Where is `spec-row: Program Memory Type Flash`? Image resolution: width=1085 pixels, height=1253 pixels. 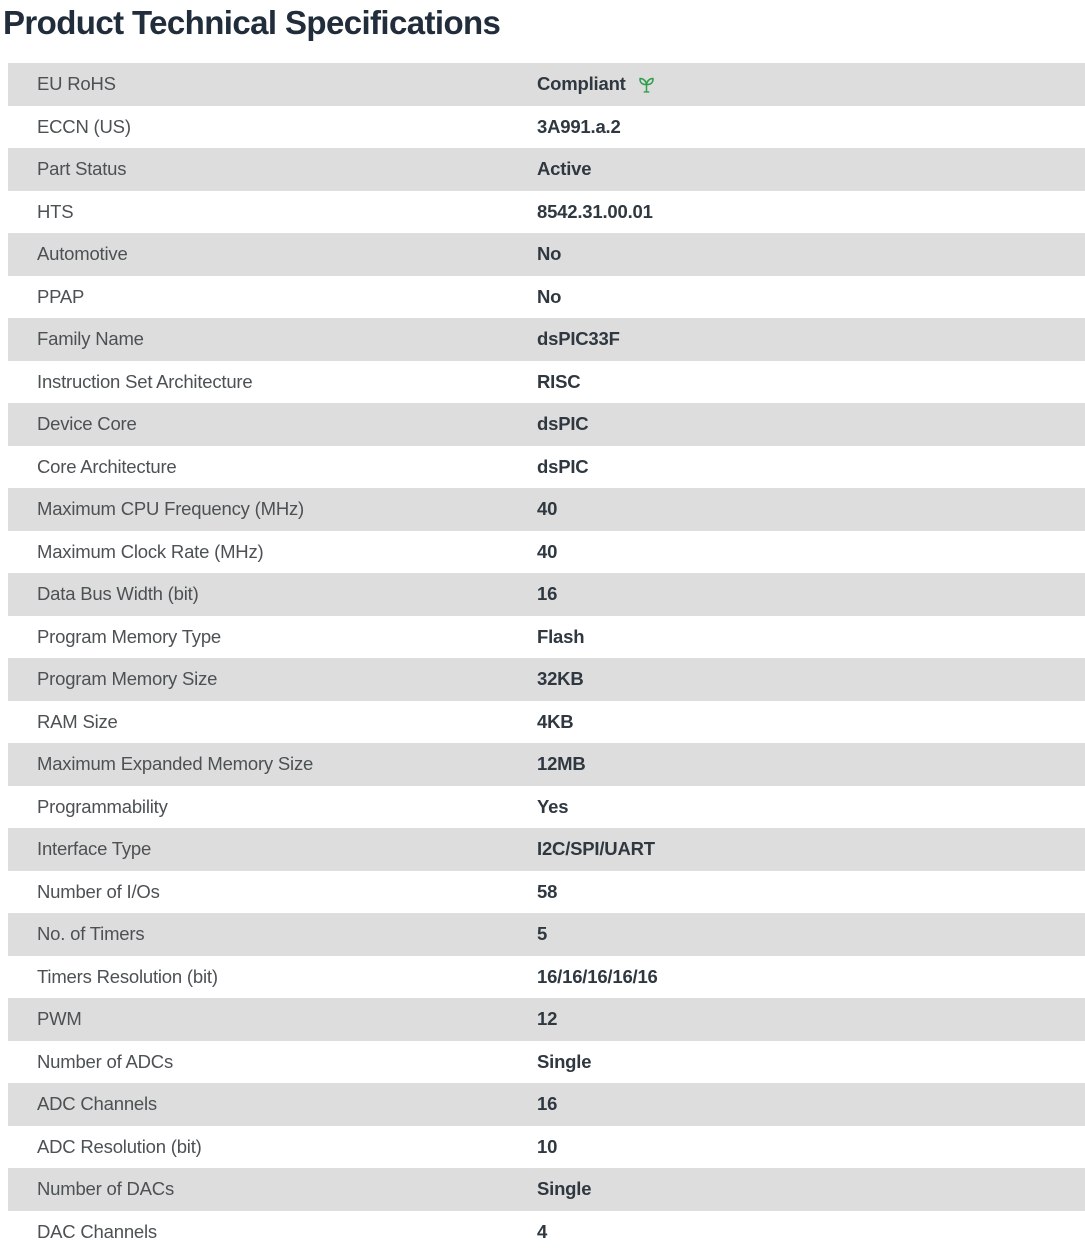
spec-row: Program Memory Type Flash is located at coordinates (546, 637).